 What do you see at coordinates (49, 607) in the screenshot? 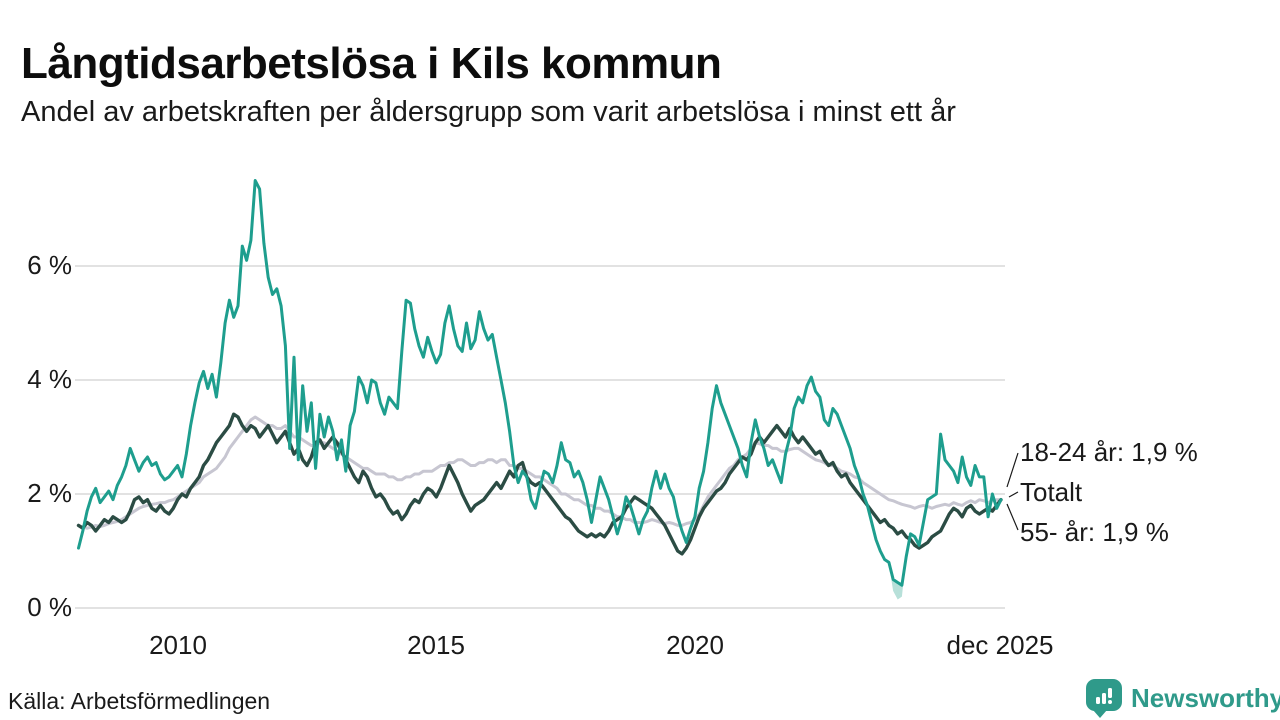
I see `y-axis-tick-0: 0 %` at bounding box center [49, 607].